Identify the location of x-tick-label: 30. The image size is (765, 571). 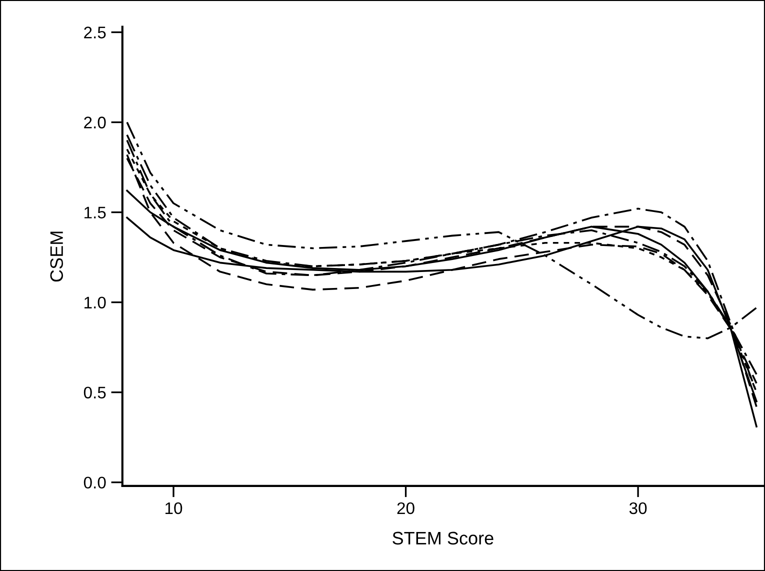
(638, 508).